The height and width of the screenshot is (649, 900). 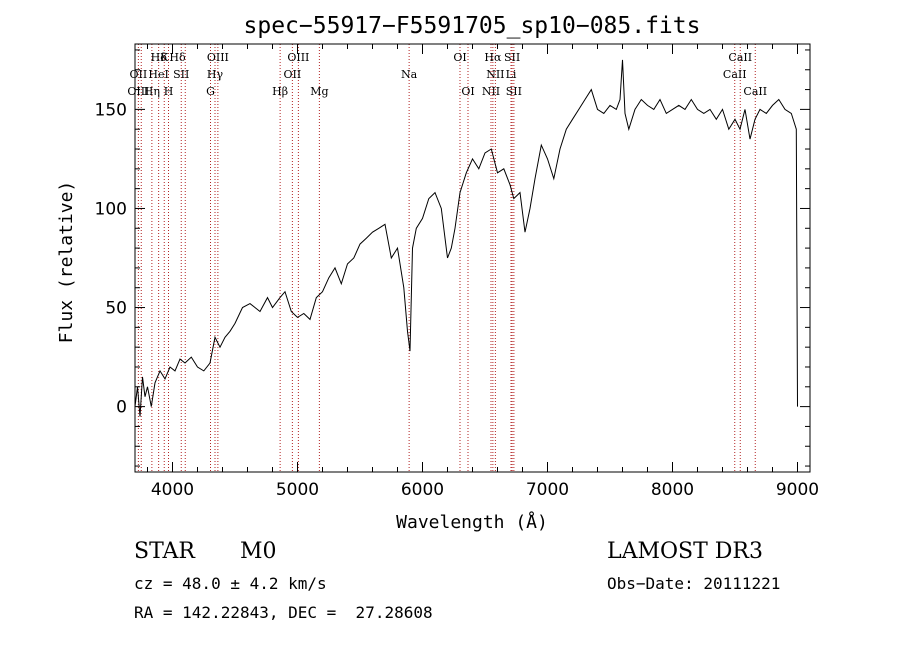 I want to click on spectral-line-label: G, so click(x=210, y=91).